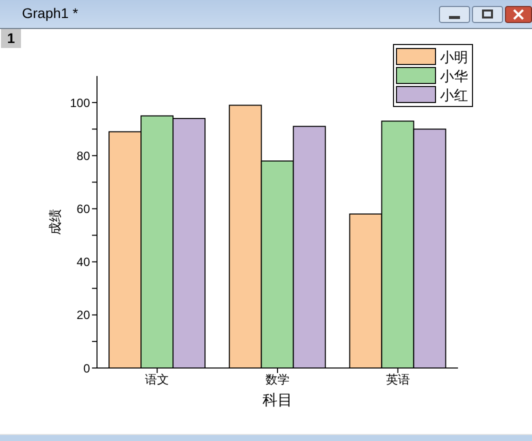 This screenshot has width=532, height=441. Describe the element at coordinates (83, 315) in the screenshot. I see `y-tick-label: 20` at that location.